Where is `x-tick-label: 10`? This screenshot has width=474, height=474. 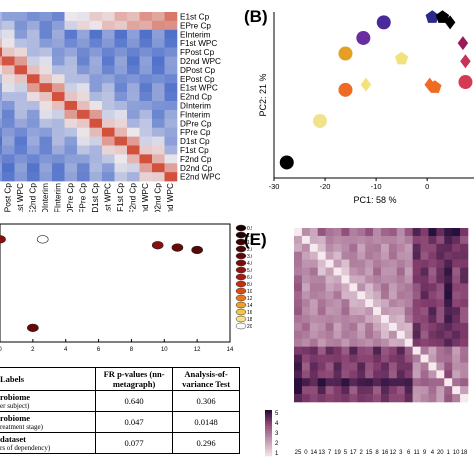 x-tick-label: 10 is located at coordinates (456, 453).